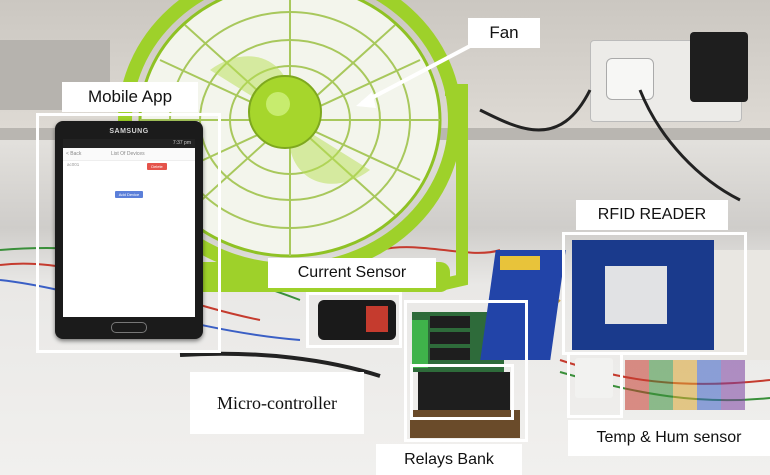 This screenshot has width=770, height=475. I want to click on relays-bank-label: Relays Bank, so click(449, 459).